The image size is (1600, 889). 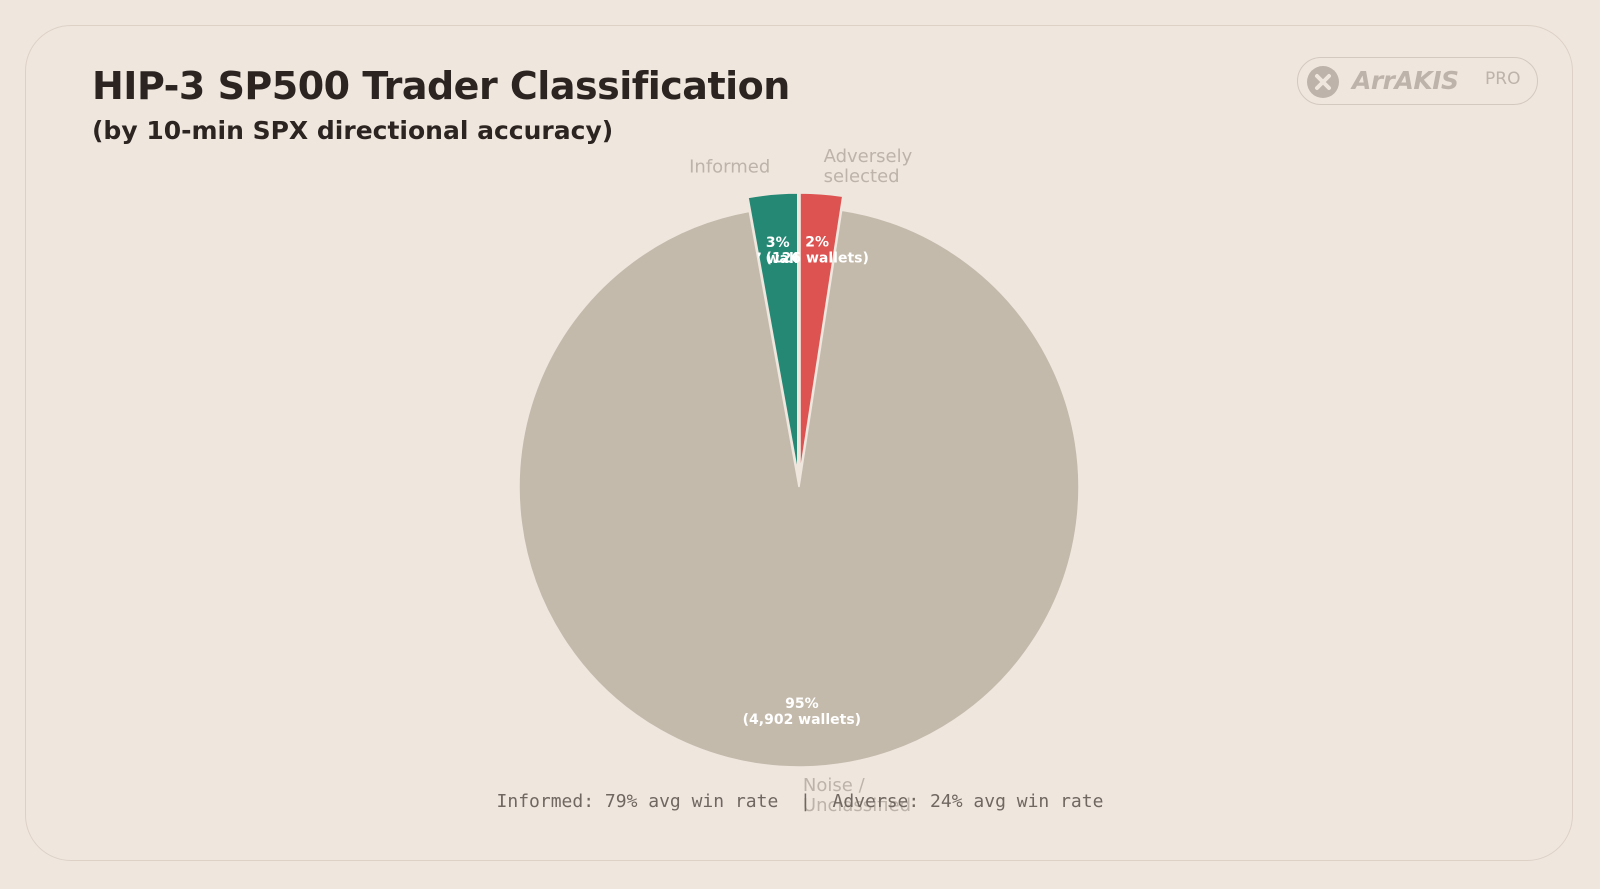 I want to click on chart-subtitle: (by 10-min SPX directional accuracy), so click(x=353, y=130).